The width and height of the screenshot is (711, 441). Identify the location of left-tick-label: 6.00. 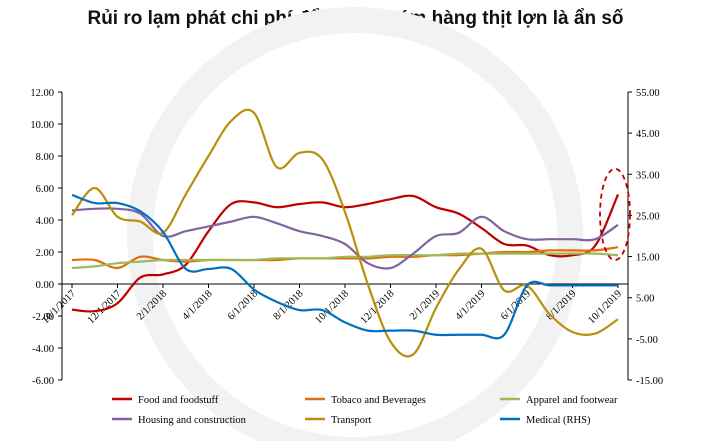
(45, 189).